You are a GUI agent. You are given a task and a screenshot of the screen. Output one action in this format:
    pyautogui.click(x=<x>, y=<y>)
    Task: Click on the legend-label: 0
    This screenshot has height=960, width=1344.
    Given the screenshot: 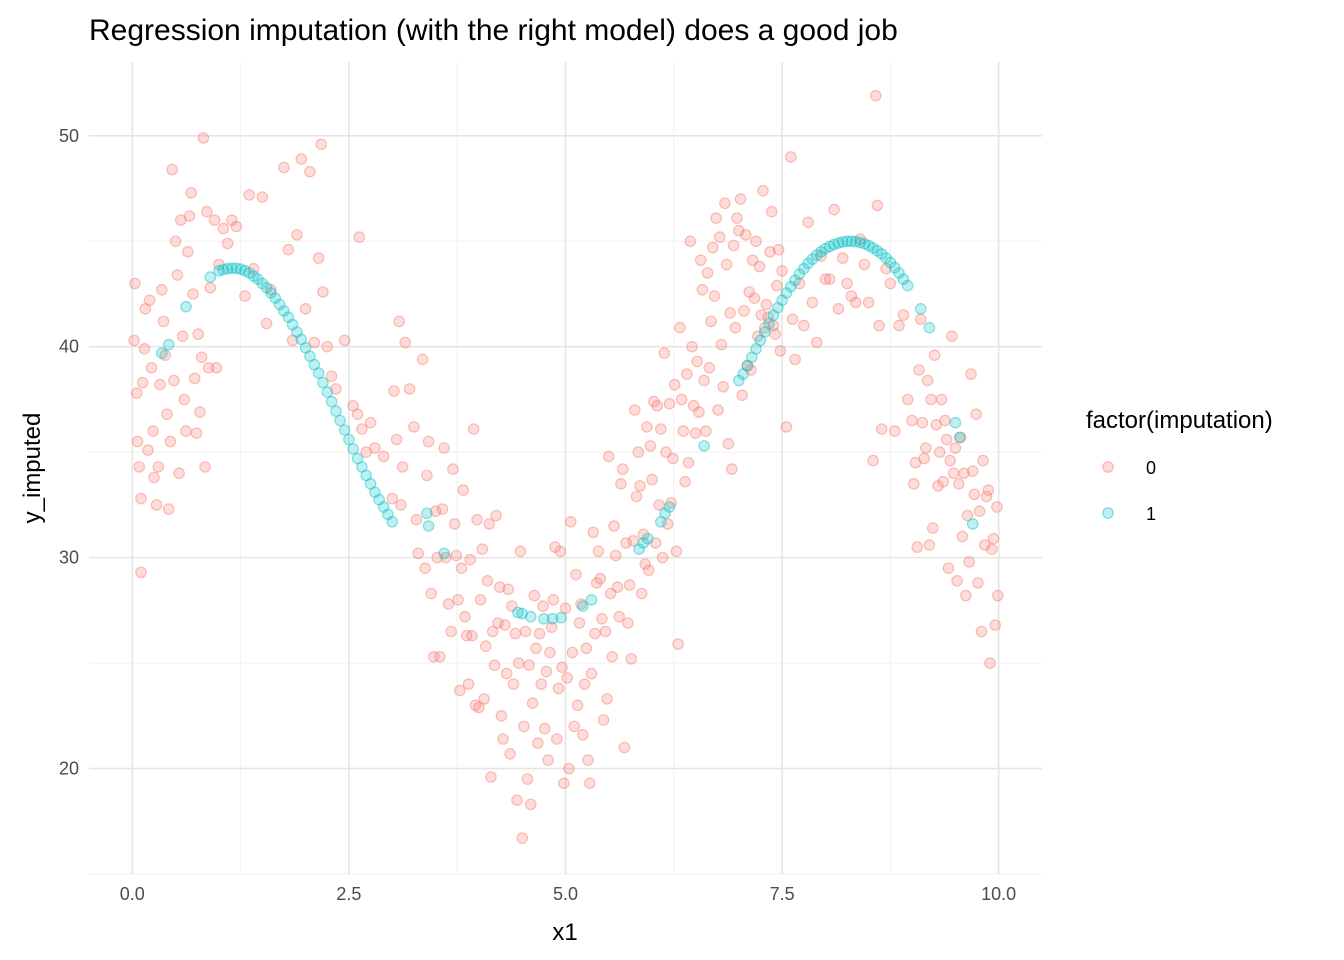 What is the action you would take?
    pyautogui.click(x=1151, y=468)
    